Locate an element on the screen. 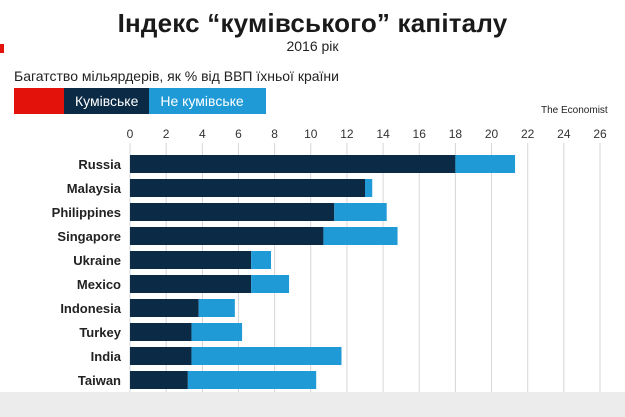 This screenshot has width=625, height=417. x-tick-label: 24 is located at coordinates (564, 134).